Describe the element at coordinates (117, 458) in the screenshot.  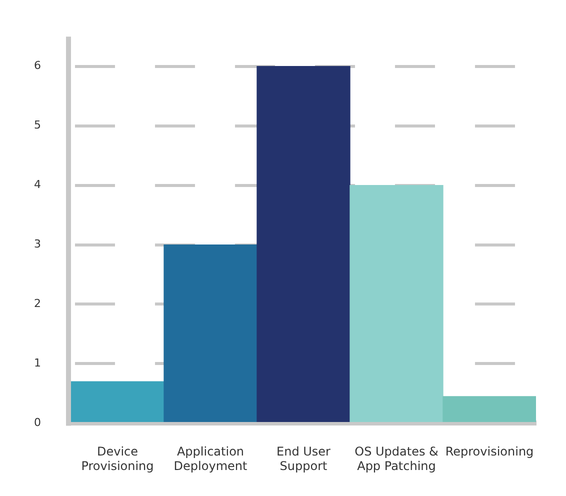
I see `x-tick-label: Device Provisioning` at that location.